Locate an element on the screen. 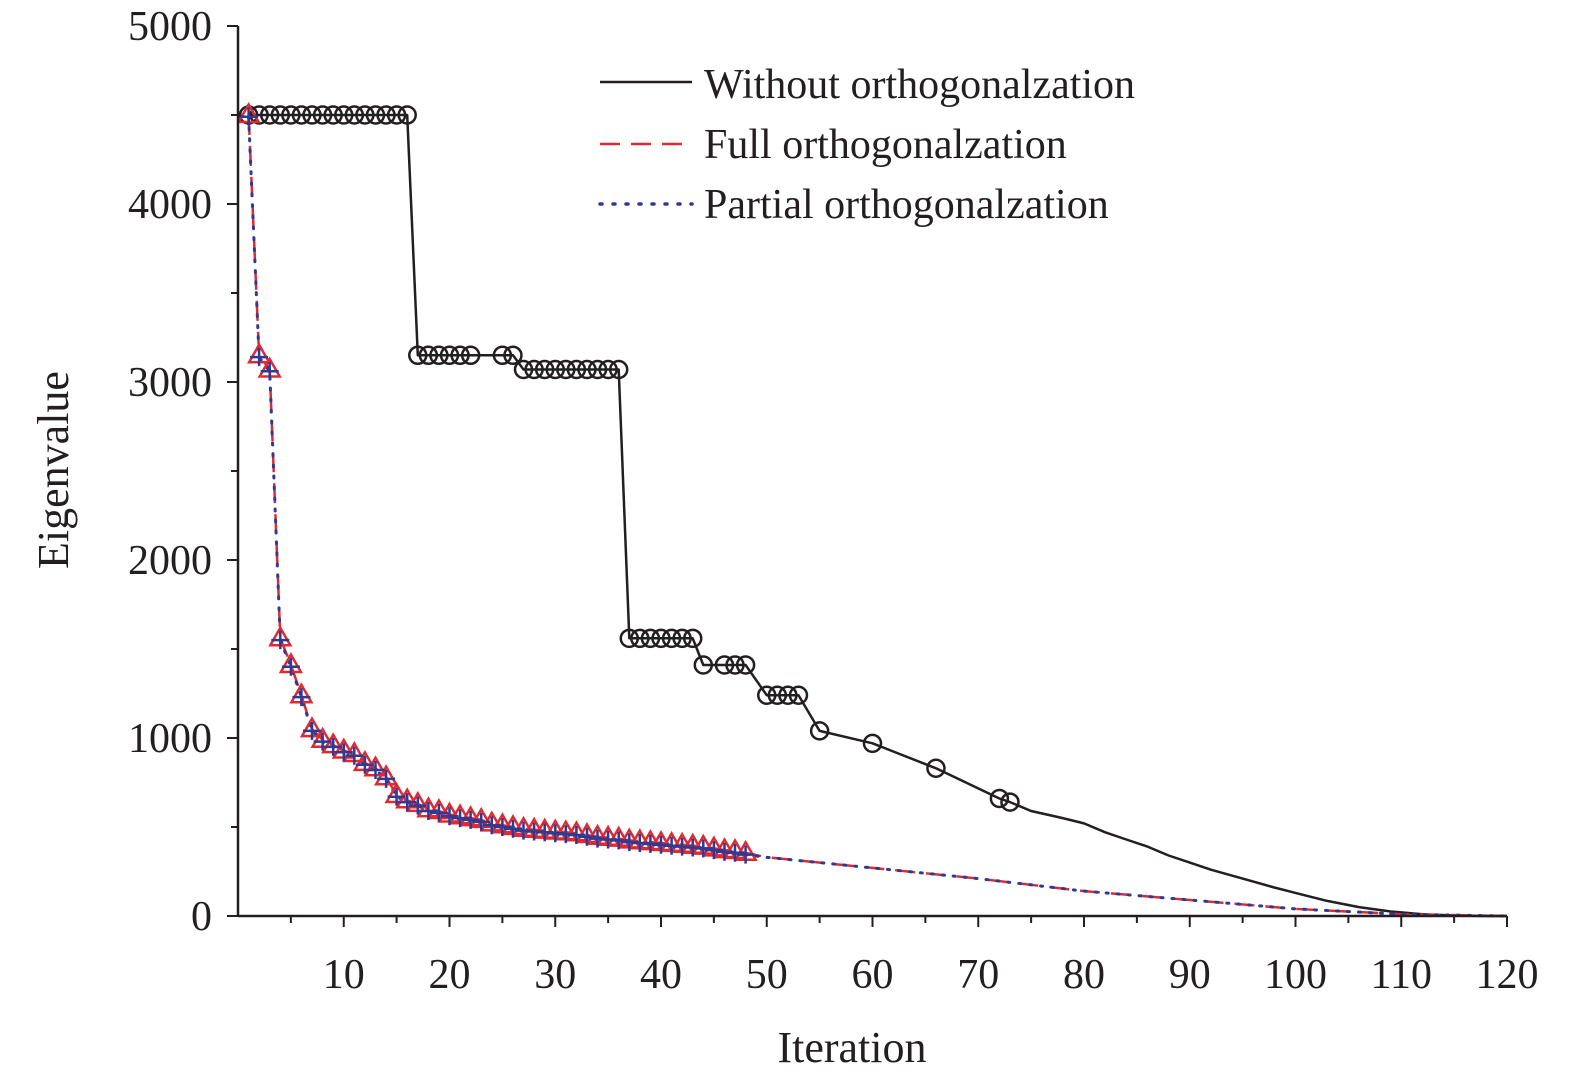  x-tick-label: 10 is located at coordinates (344, 975).